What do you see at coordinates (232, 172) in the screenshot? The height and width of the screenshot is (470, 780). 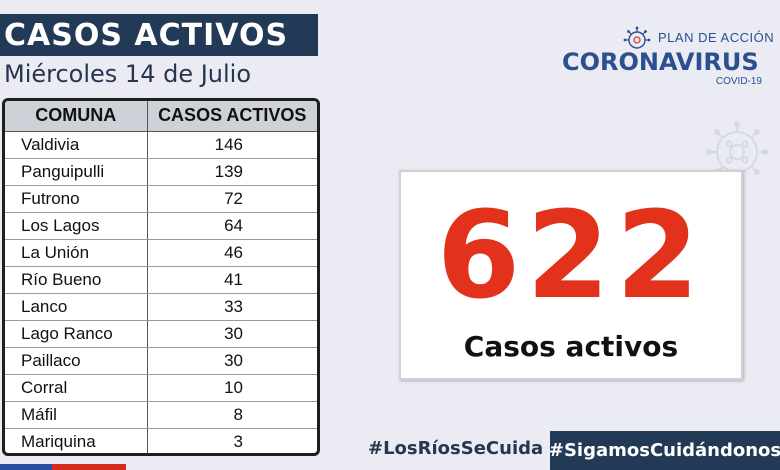 I see `casos-cell: 139` at bounding box center [232, 172].